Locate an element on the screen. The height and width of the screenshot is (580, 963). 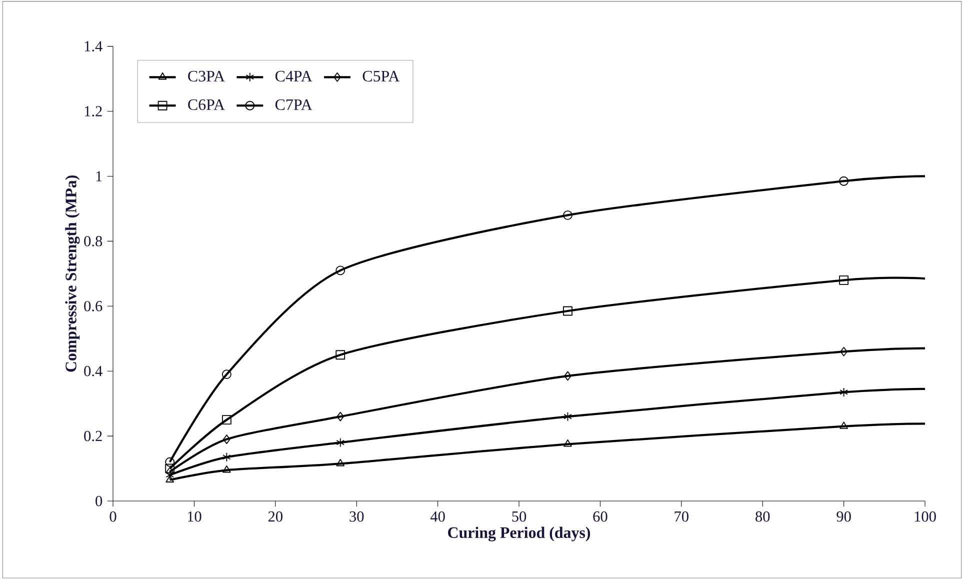
y-tick-label: 0.4 is located at coordinates (93, 371).